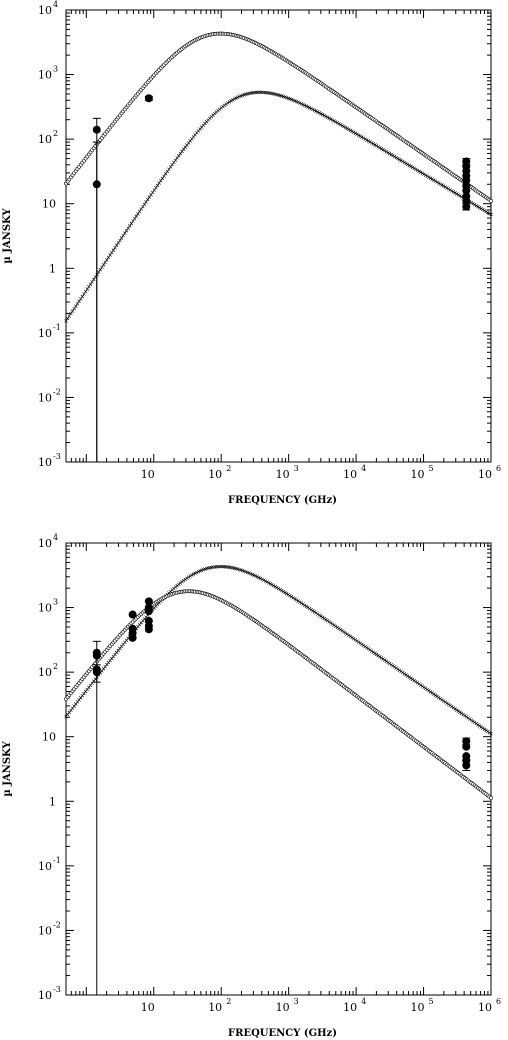 The image size is (508, 1040). Describe the element at coordinates (52, 268) in the screenshot. I see `y-tick-label: 1` at that location.